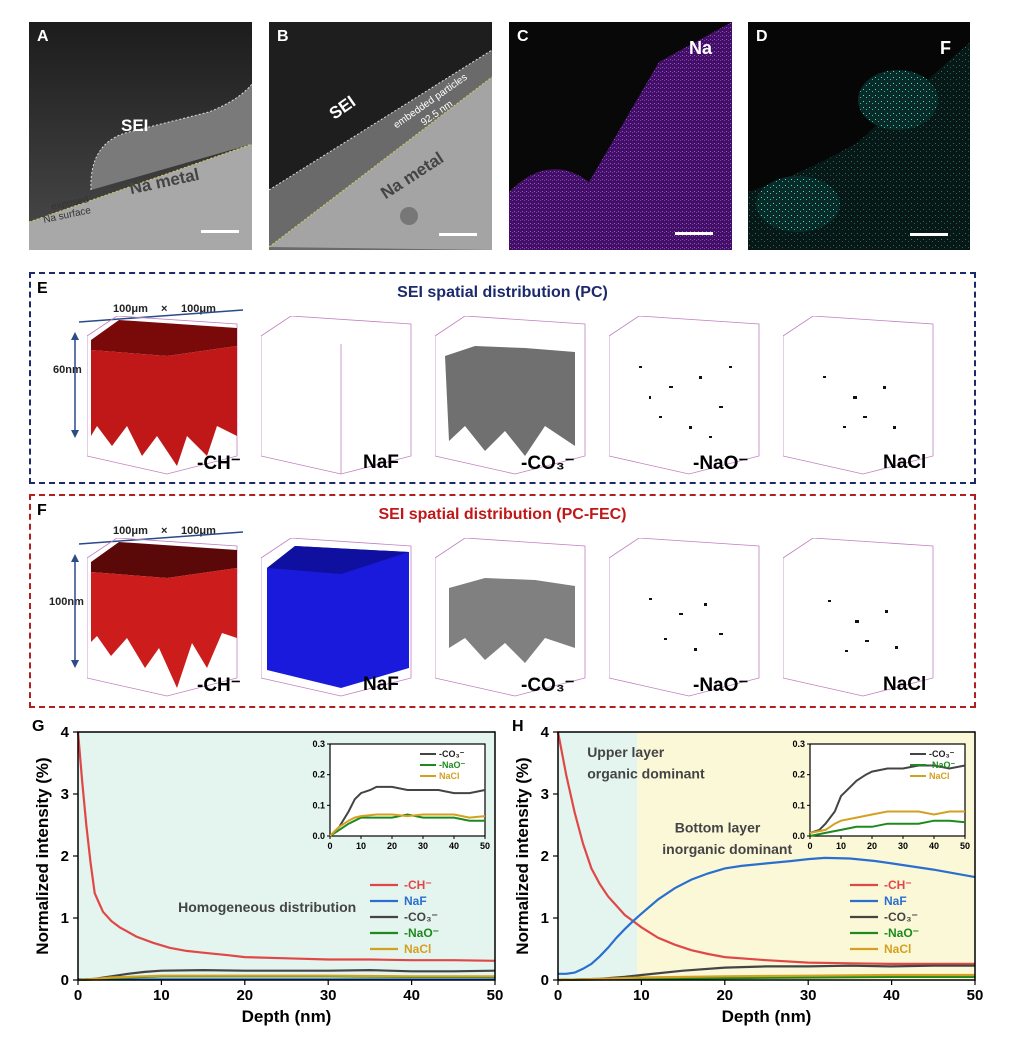 The image size is (1020, 1045). I want to click on panel-label: E, so click(42, 288).